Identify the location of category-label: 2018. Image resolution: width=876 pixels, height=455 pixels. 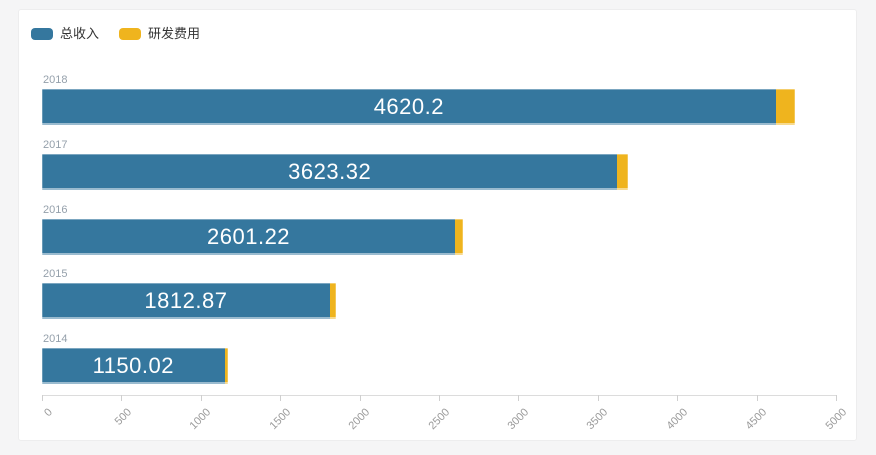
(55, 80).